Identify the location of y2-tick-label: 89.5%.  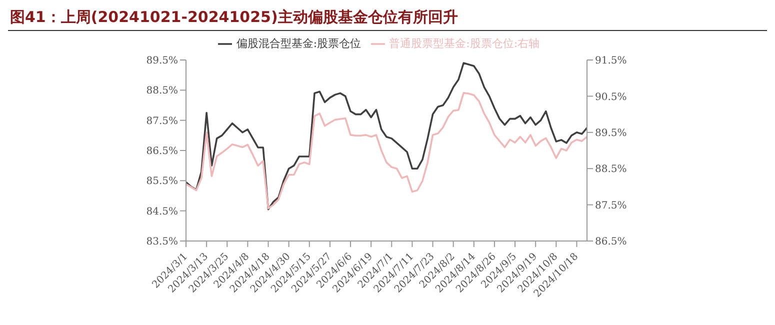
(611, 133).